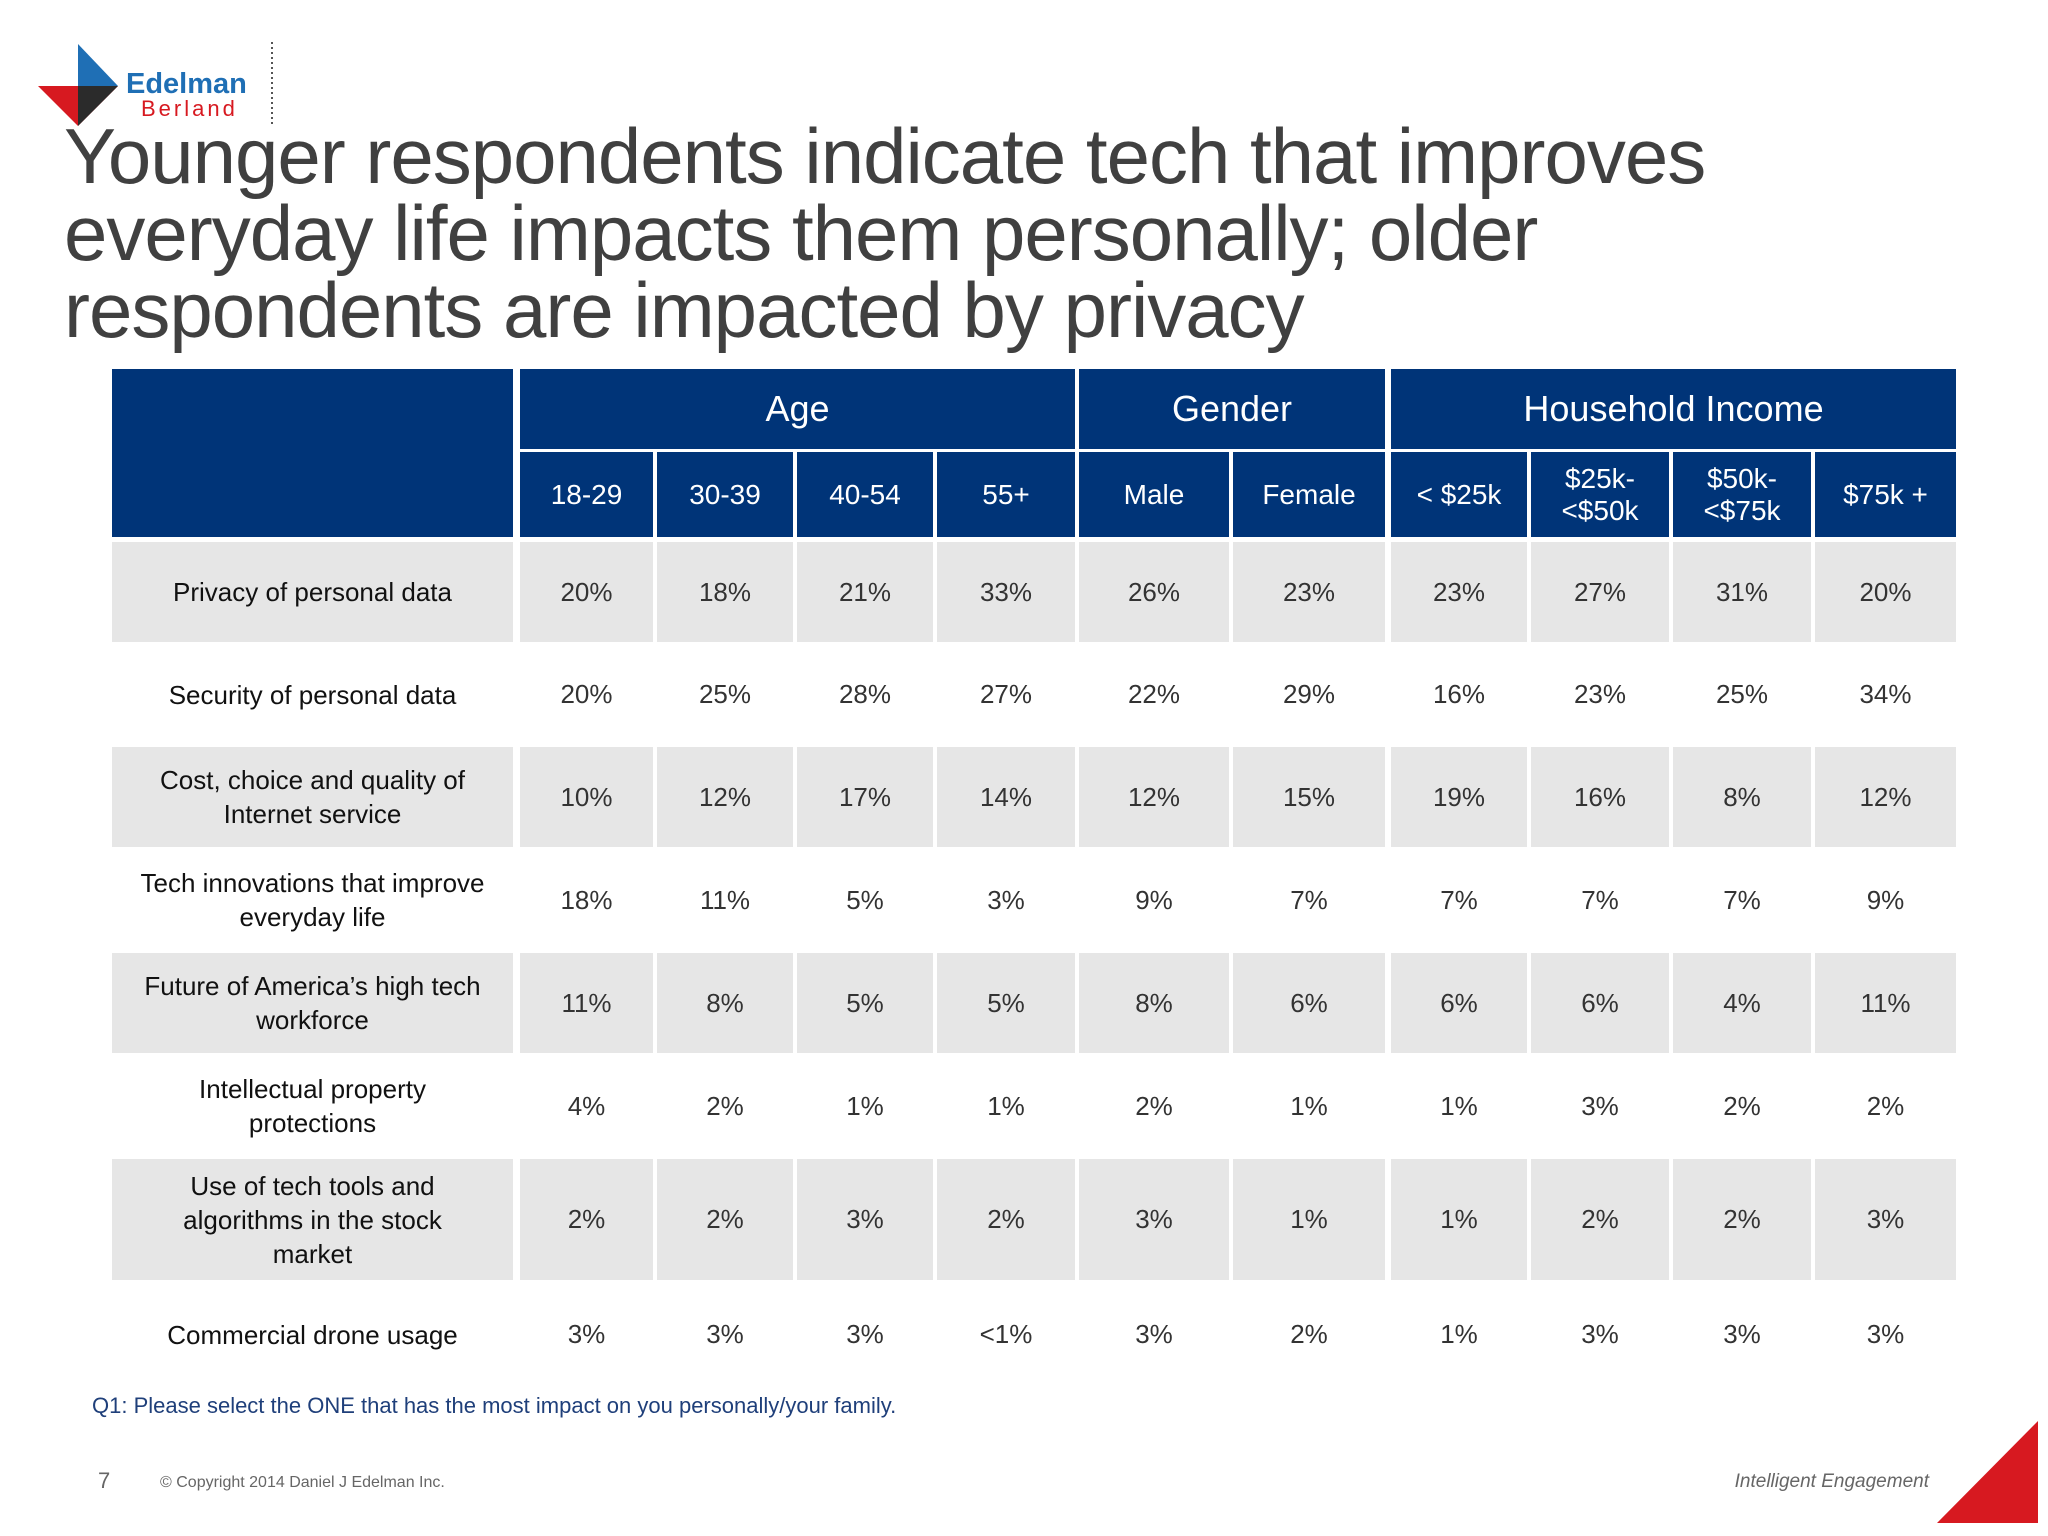  What do you see at coordinates (1742, 592) in the screenshot?
I see `table-cell: 31%` at bounding box center [1742, 592].